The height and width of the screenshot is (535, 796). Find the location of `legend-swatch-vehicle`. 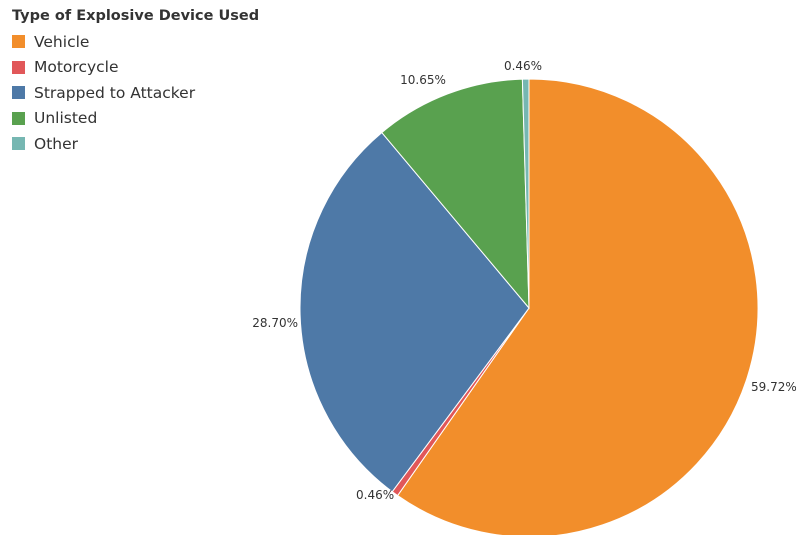

legend-swatch-vehicle is located at coordinates (18, 42).